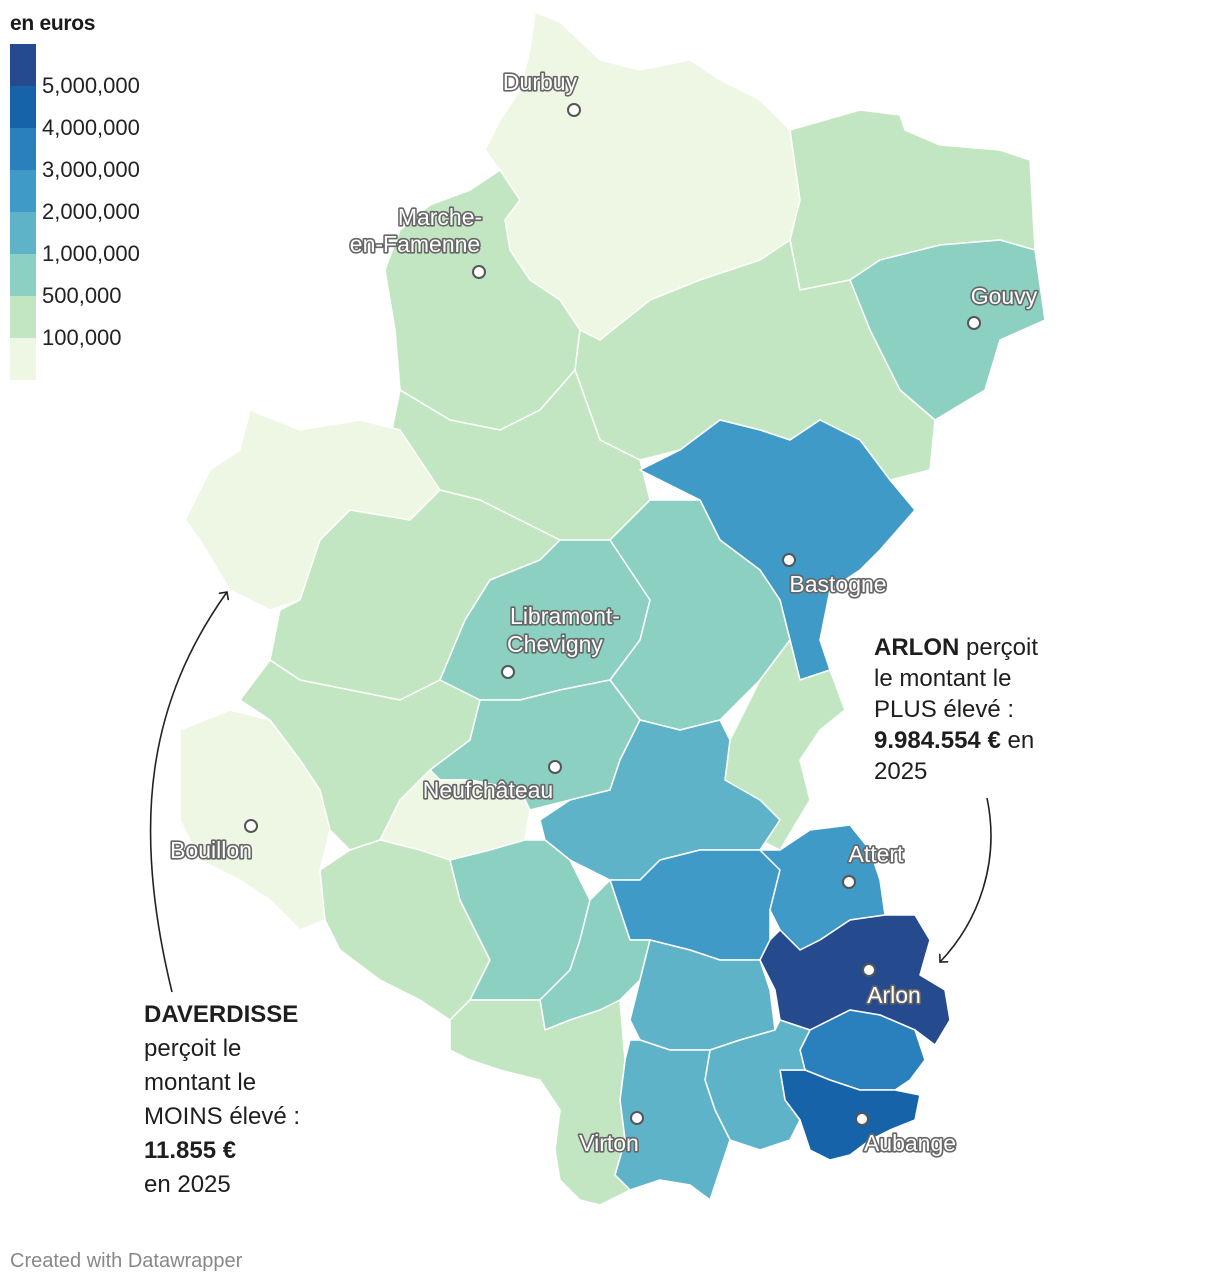  What do you see at coordinates (193, 1048) in the screenshot?
I see `daverdisse-line2: perçoit le` at bounding box center [193, 1048].